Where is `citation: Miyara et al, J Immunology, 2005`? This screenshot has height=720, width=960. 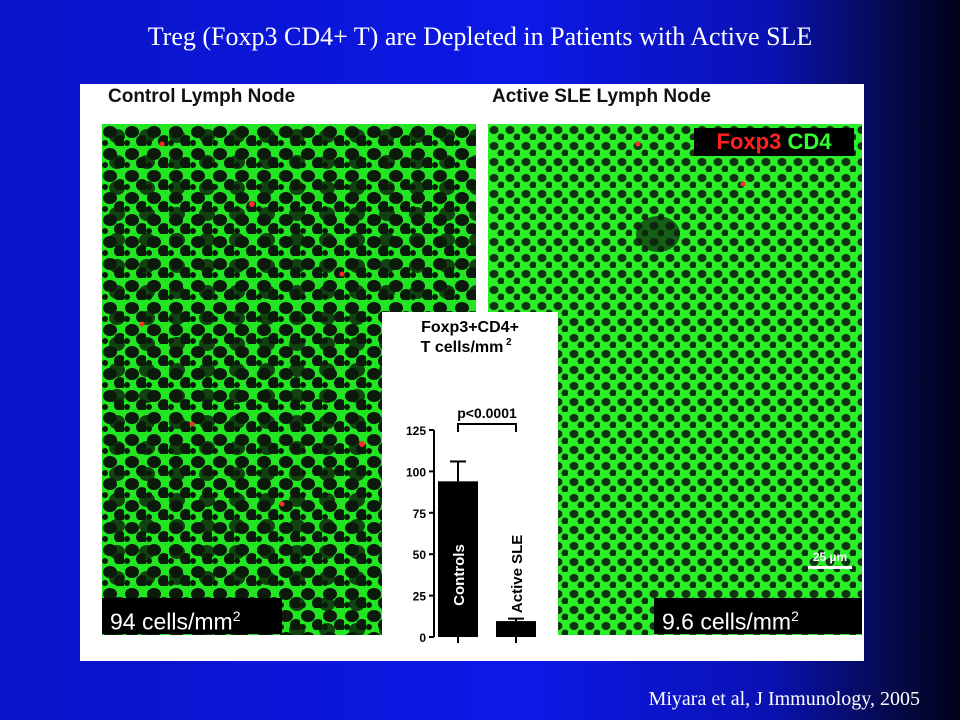
citation: Miyara et al, J Immunology, 2005 is located at coordinates (784, 699).